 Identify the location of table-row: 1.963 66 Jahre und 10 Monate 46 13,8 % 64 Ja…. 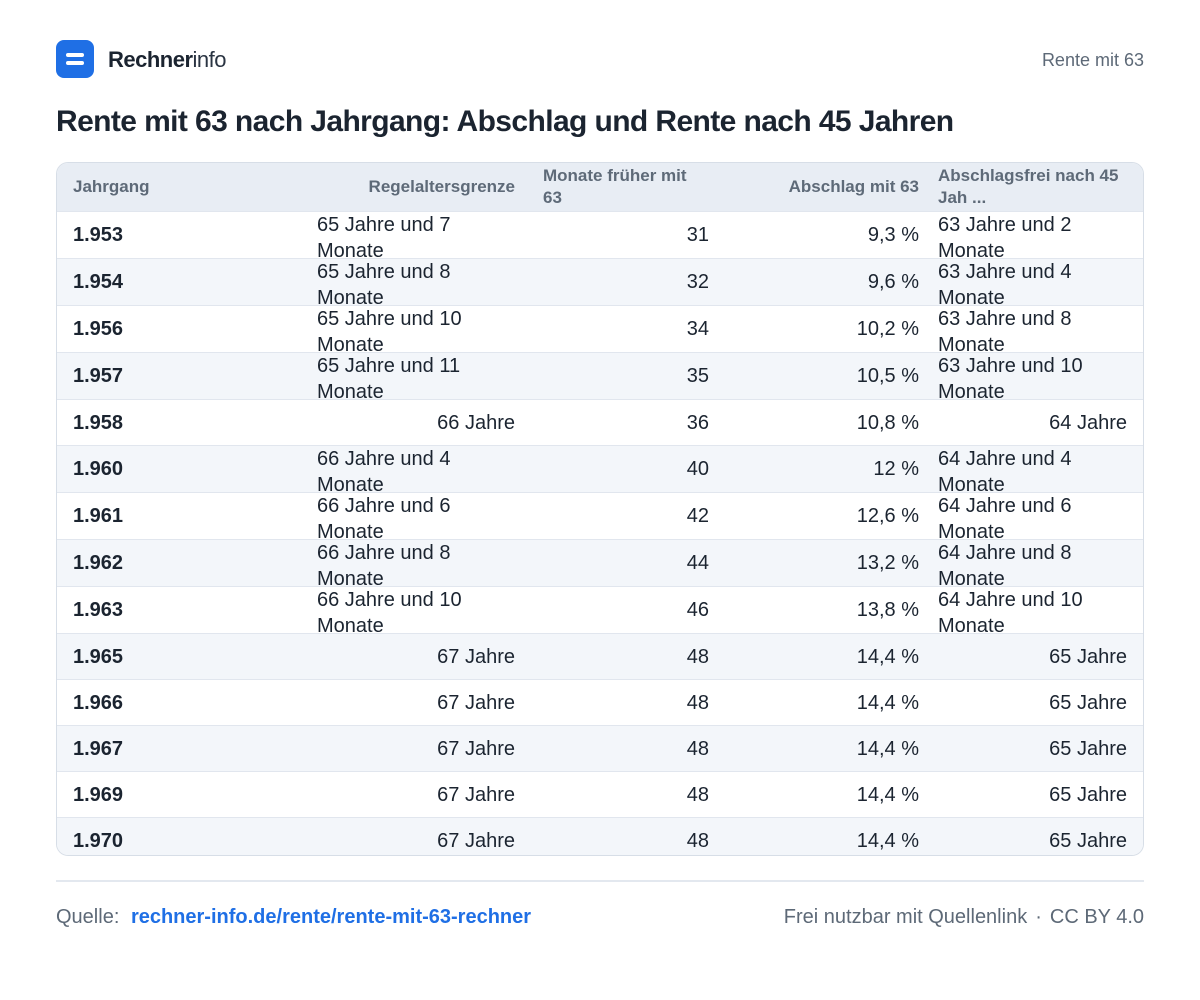
(600, 610).